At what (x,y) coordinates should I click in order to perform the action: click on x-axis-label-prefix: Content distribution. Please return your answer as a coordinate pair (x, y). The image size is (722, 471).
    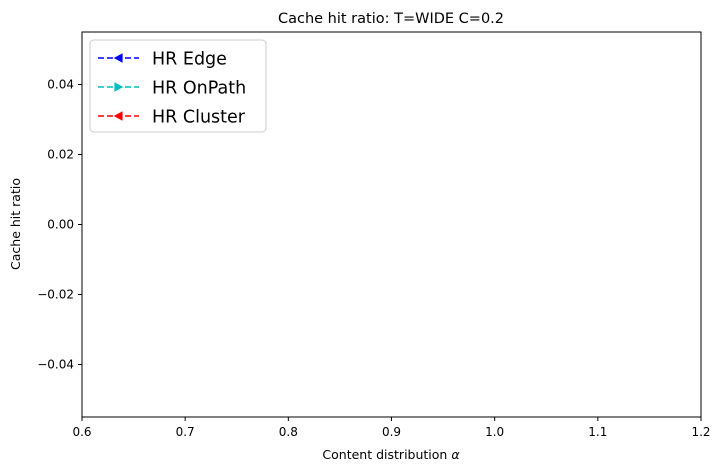
    Looking at the image, I should click on (386, 454).